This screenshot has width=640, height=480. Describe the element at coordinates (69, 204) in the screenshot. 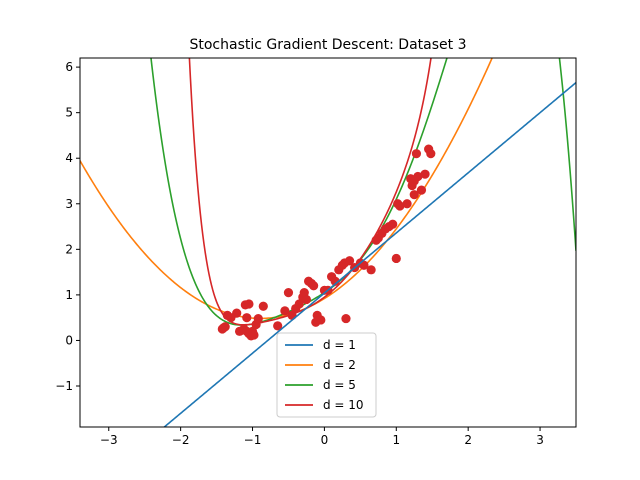

I see `y-tick-label: 3` at that location.